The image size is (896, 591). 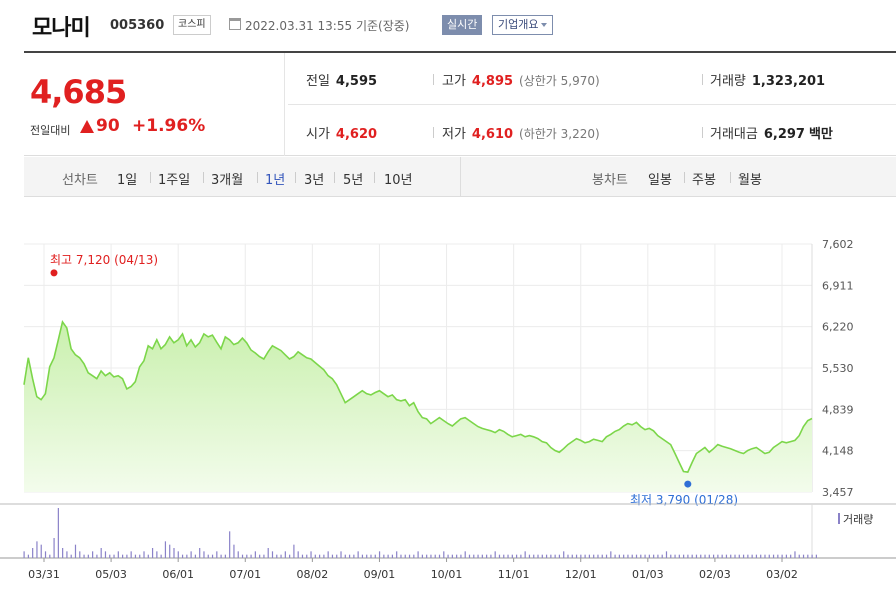 I want to click on realtime-button: 실시간, so click(x=462, y=25).